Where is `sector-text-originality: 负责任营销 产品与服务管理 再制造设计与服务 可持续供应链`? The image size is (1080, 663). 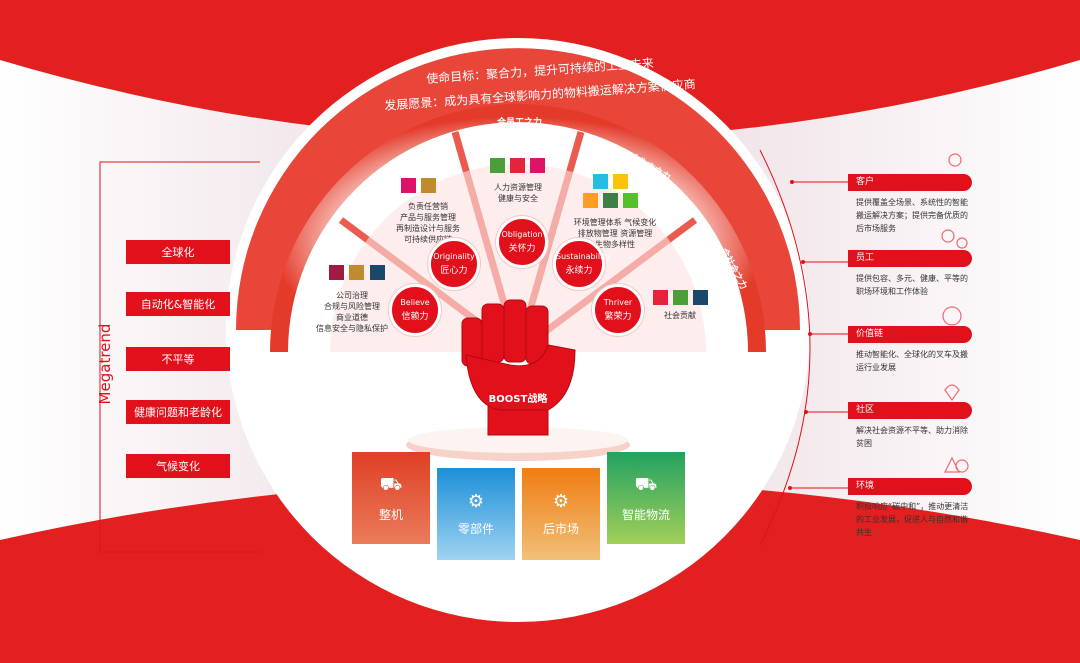 sector-text-originality: 负责任营销 产品与服务管理 再制造设计与服务 可持续供应链 is located at coordinates (428, 223).